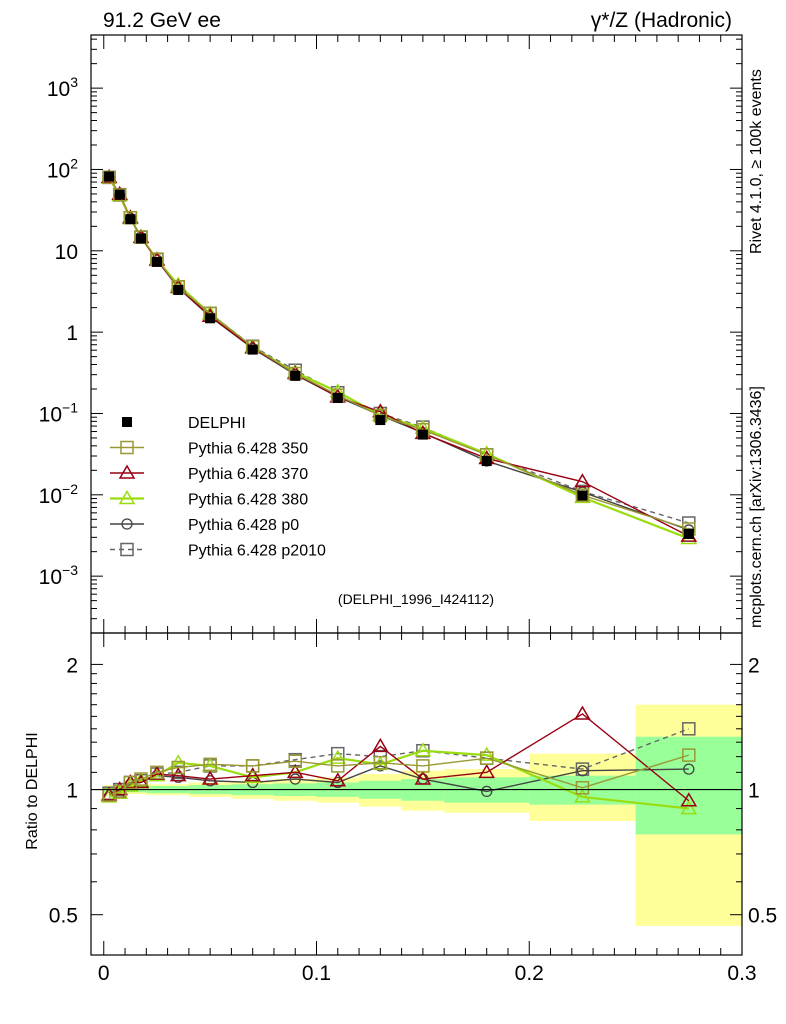 The width and height of the screenshot is (786, 1024). Describe the element at coordinates (756, 507) in the screenshot. I see `mcplots-label: mcplots.cern.ch [arXiv:1306.3436]` at that location.